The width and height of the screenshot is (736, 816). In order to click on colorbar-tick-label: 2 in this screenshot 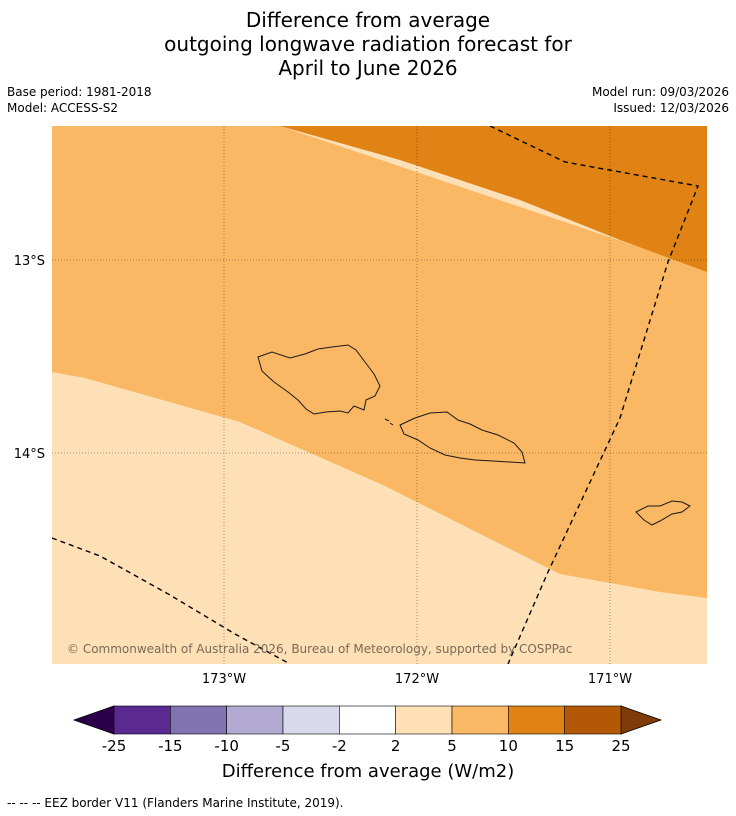, I will do `click(396, 746)`.